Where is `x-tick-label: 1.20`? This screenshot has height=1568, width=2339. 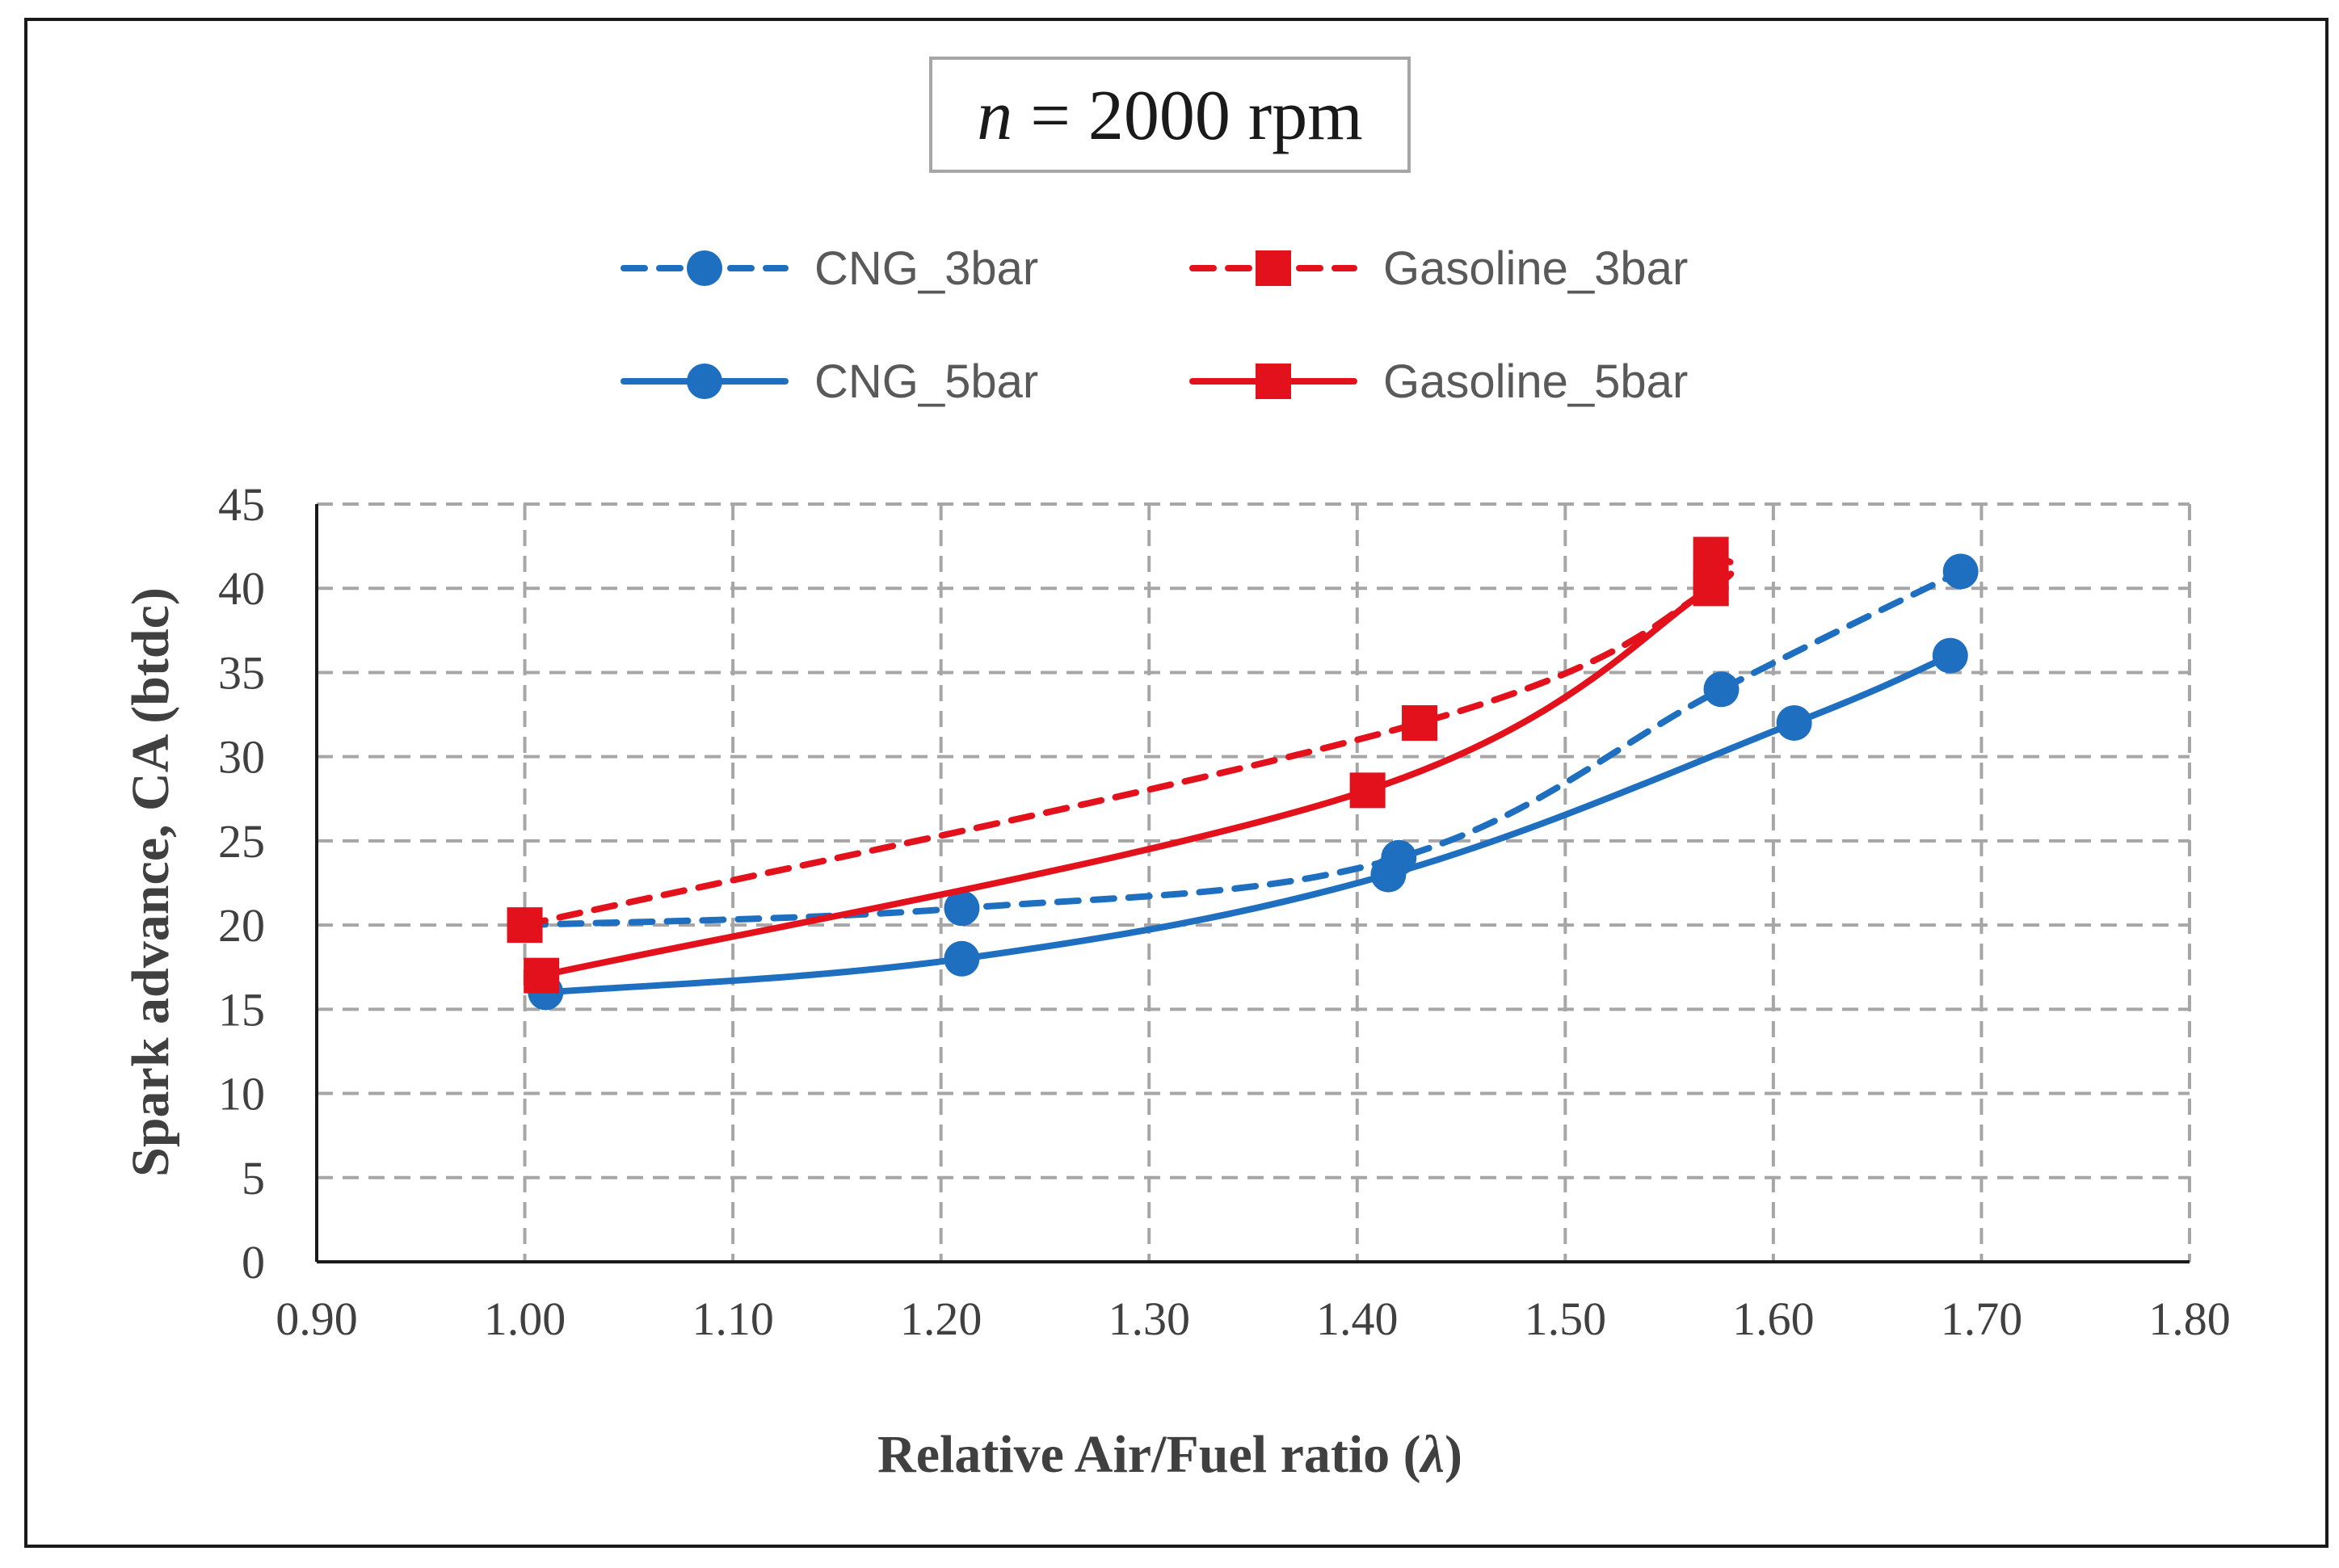 x-tick-label: 1.20 is located at coordinates (941, 1319).